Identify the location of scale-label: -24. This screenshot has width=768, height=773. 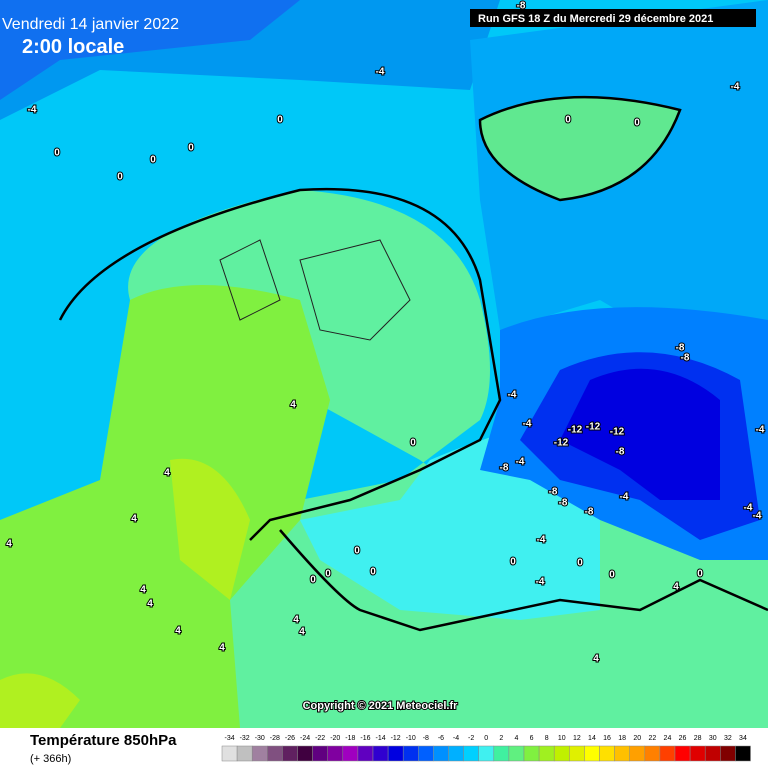
(305, 738).